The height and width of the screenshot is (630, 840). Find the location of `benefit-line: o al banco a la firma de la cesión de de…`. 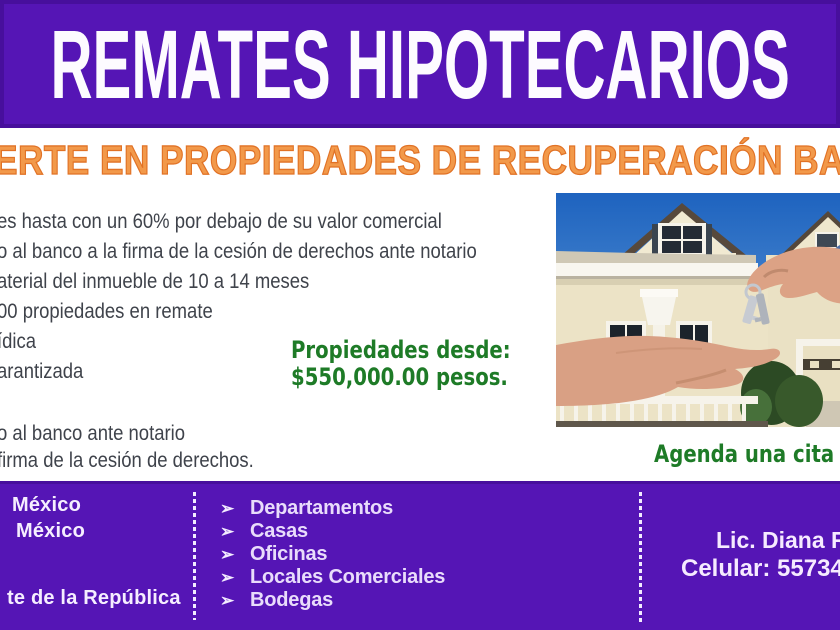

benefit-line: o al banco a la firma de la cesión de de… is located at coordinates (238, 251).